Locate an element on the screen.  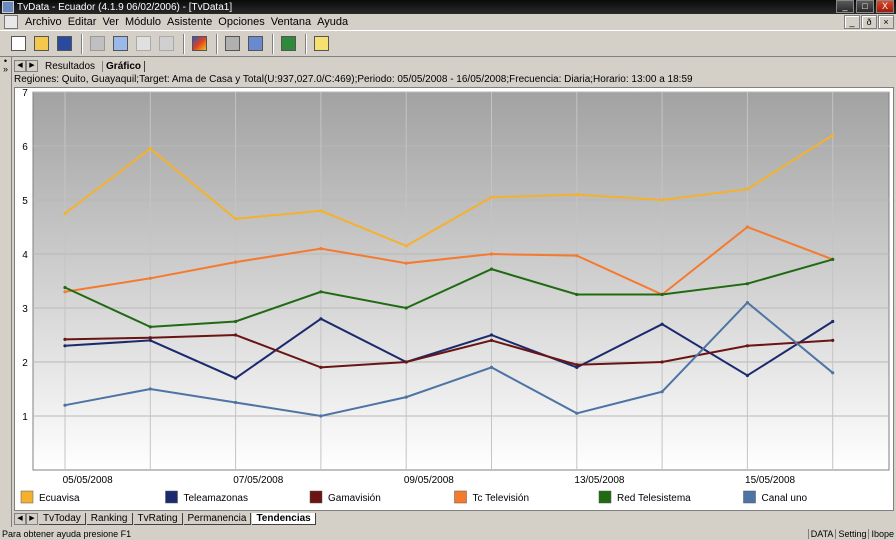
document-icon is located at coordinates (11, 22).